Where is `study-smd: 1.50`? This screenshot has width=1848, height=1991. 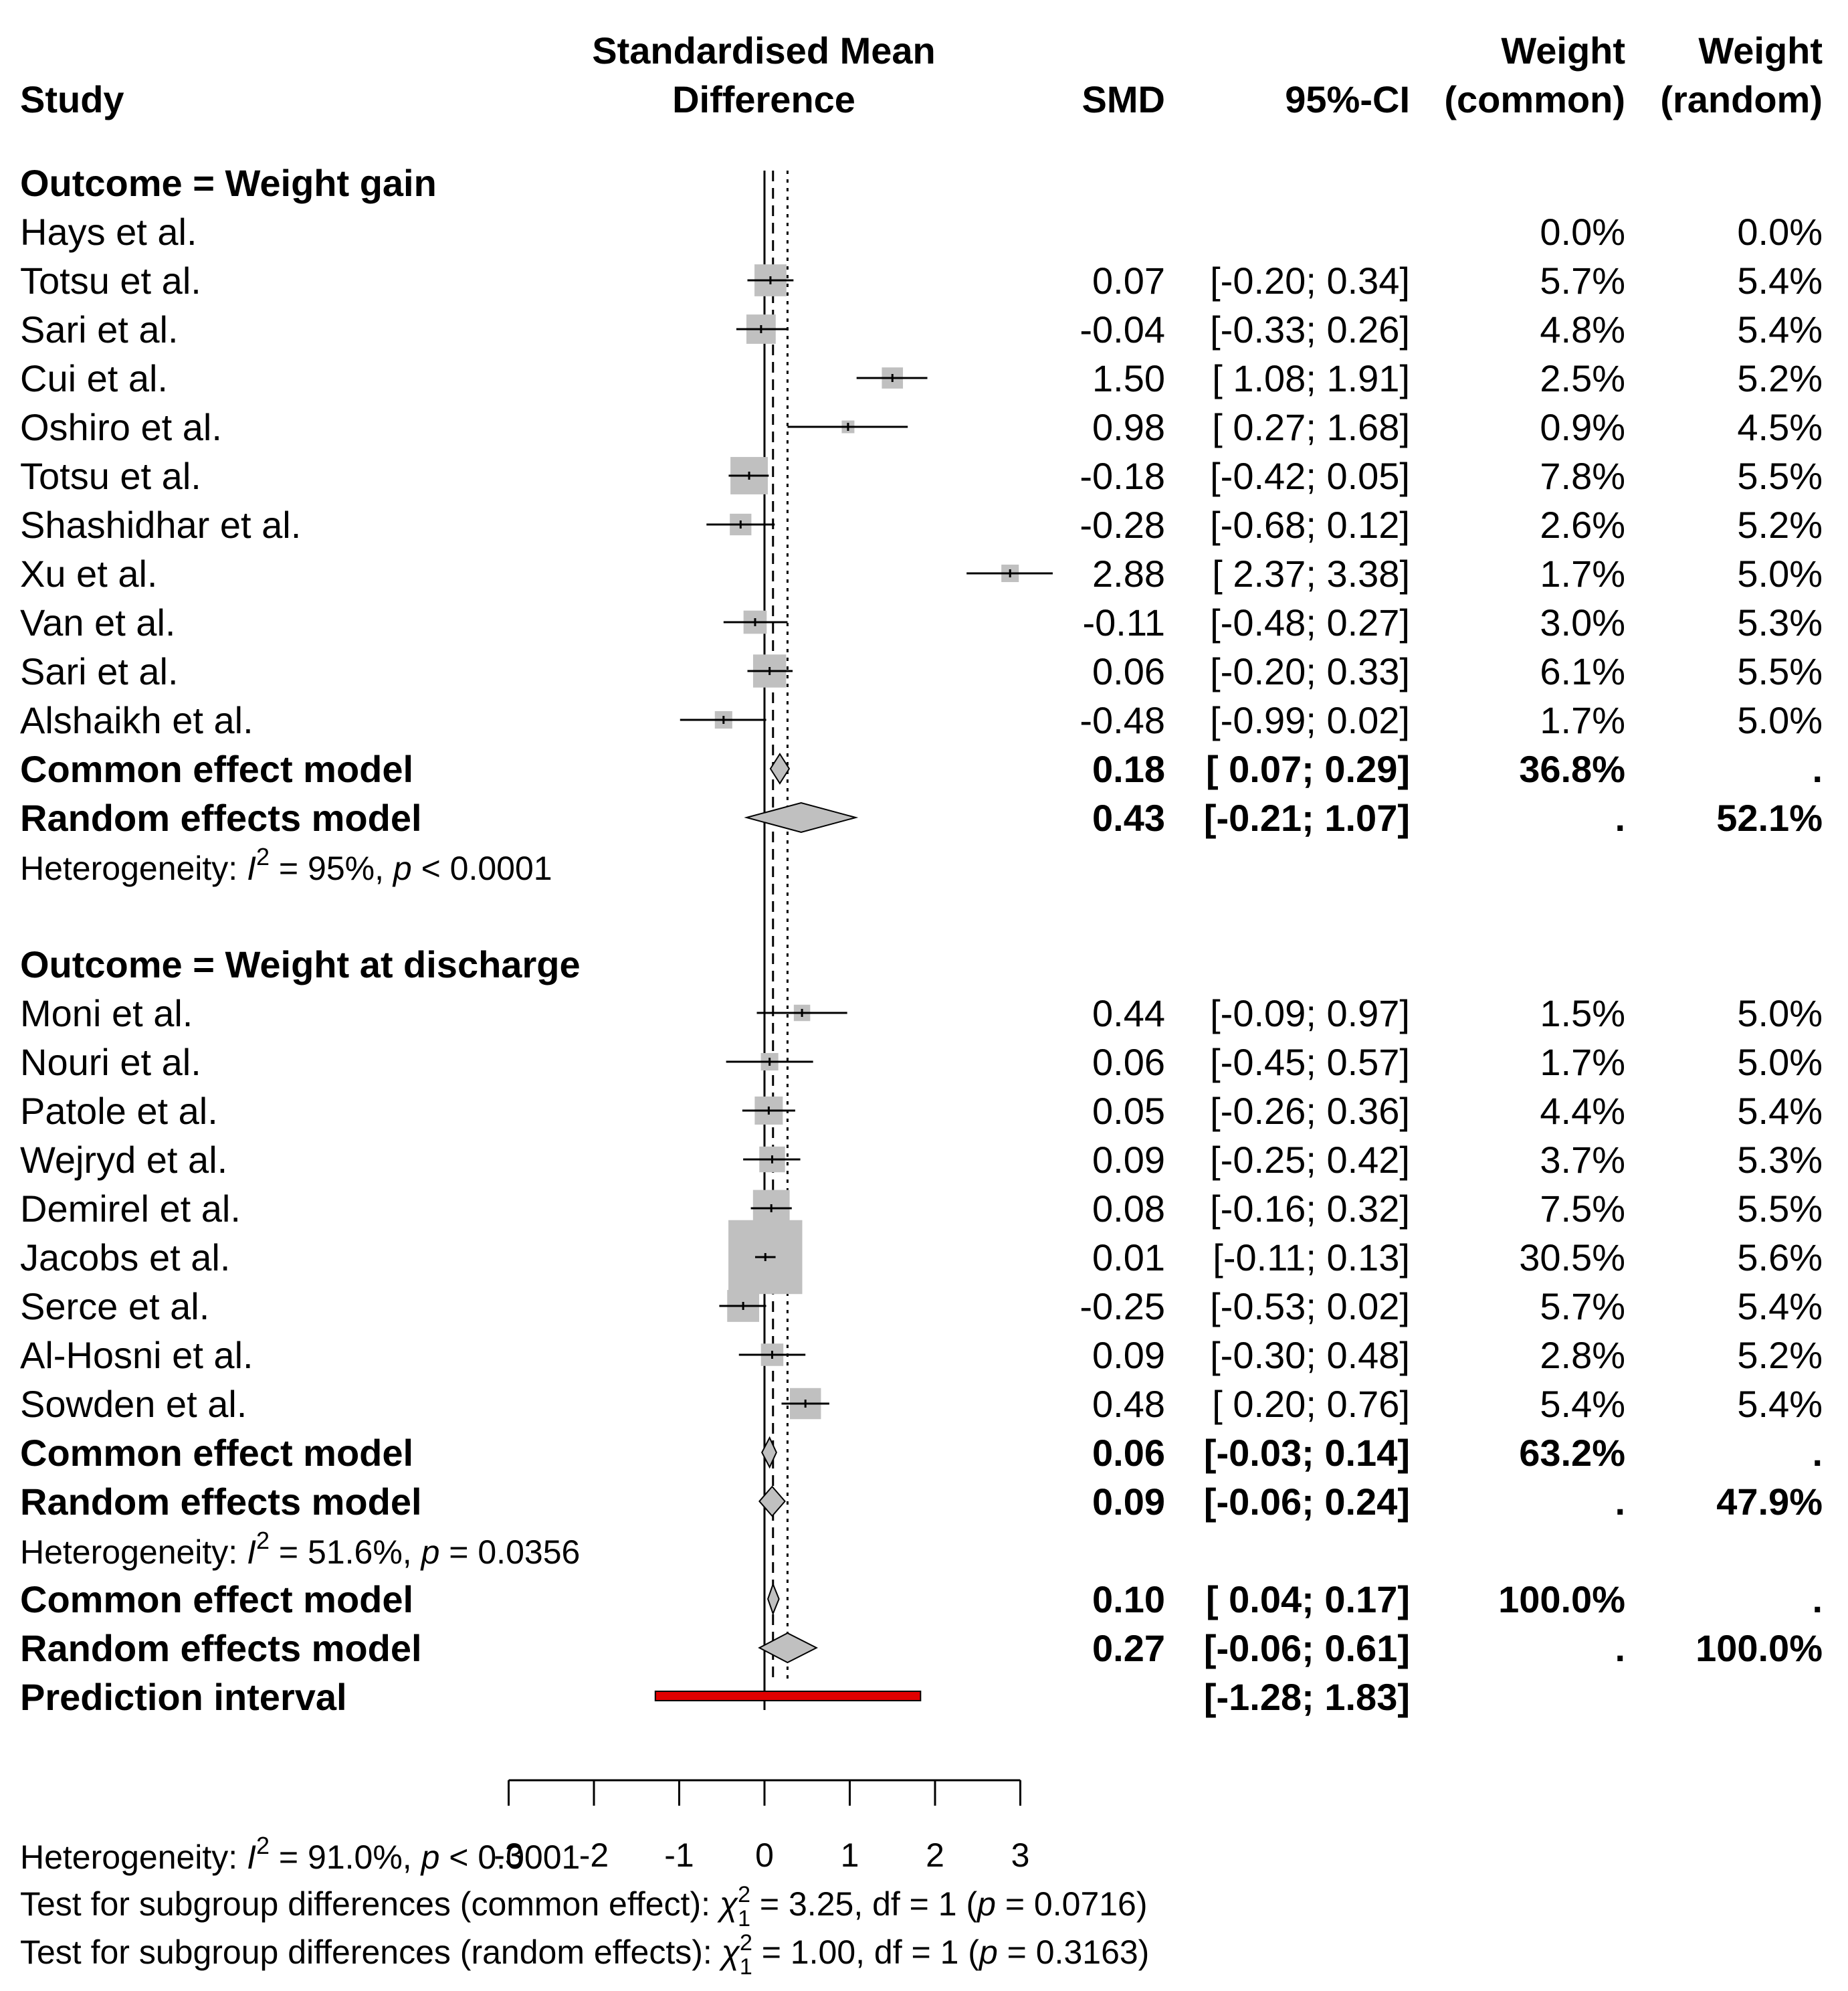 study-smd: 1.50 is located at coordinates (1128, 378).